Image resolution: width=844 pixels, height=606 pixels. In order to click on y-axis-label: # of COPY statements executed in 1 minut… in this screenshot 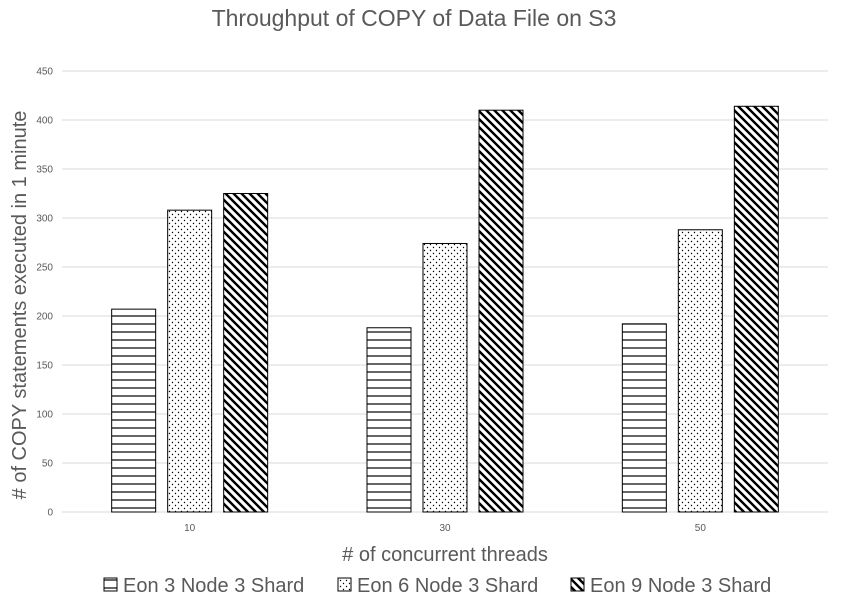, I will do `click(20, 305)`.